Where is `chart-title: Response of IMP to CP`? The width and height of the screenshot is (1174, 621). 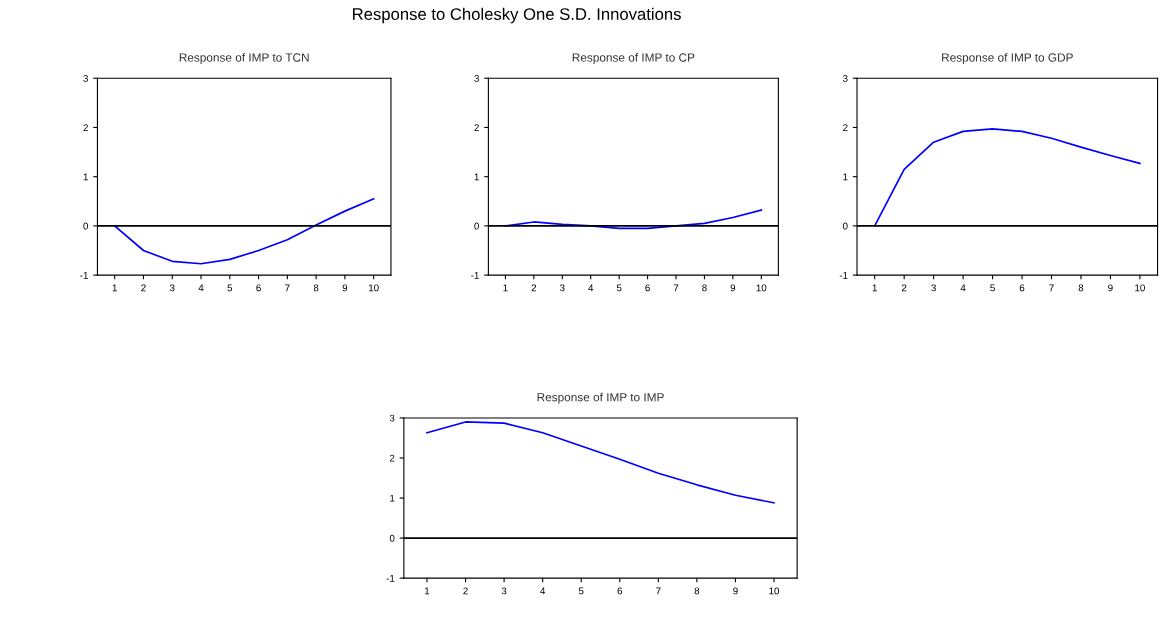 chart-title: Response of IMP to CP is located at coordinates (633, 59).